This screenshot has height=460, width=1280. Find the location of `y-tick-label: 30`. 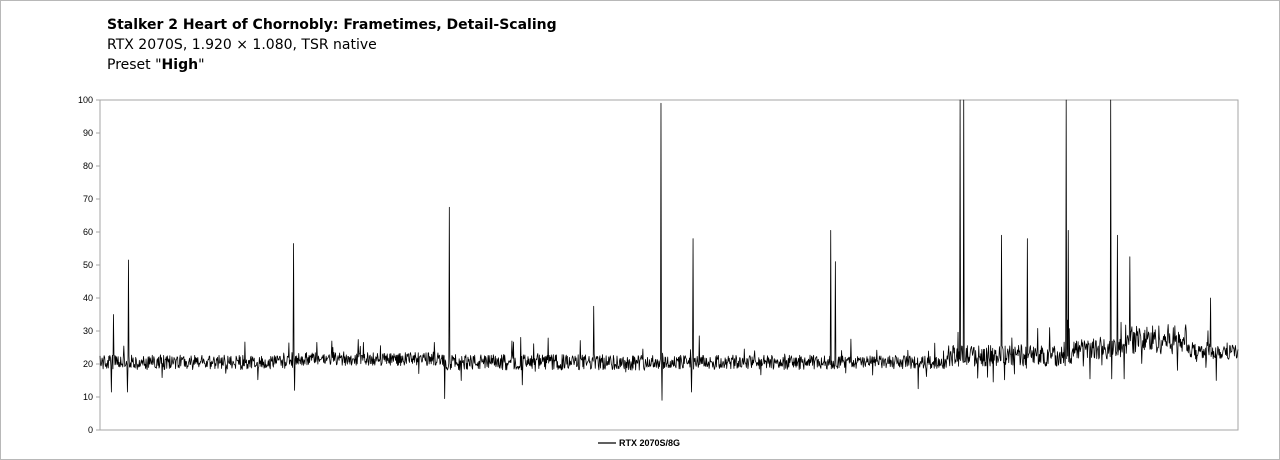

y-tick-label: 30 is located at coordinates (88, 331).